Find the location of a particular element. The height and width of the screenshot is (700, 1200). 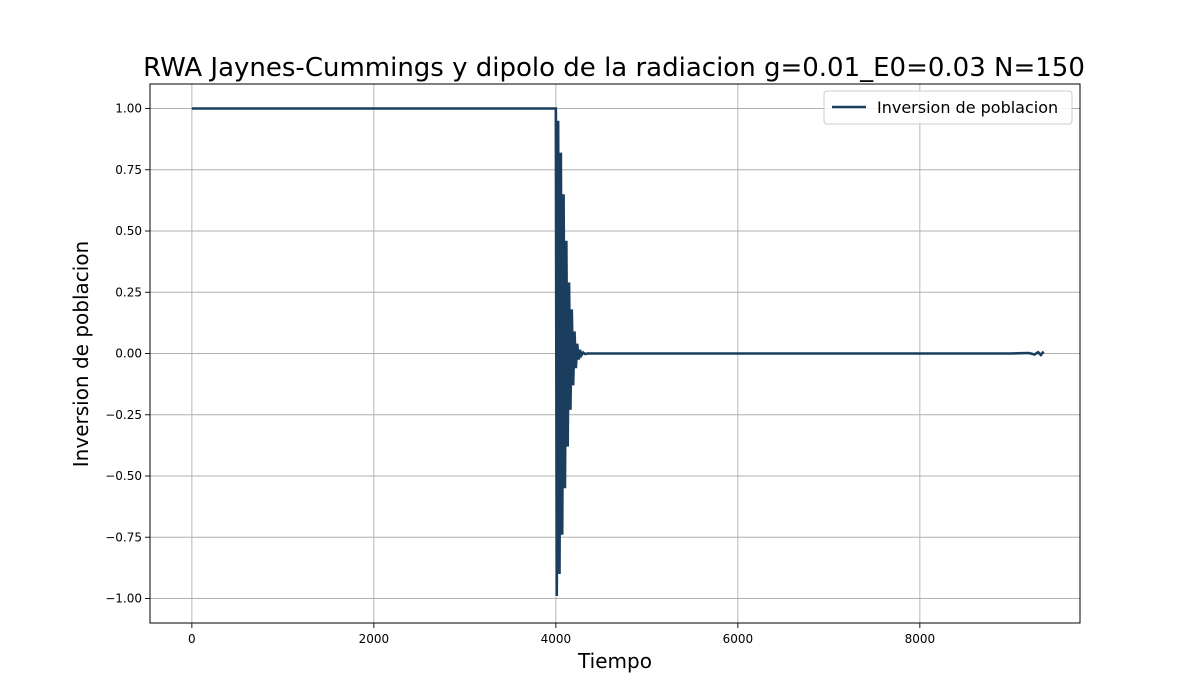

x-tick-label: 2000 is located at coordinates (374, 639).